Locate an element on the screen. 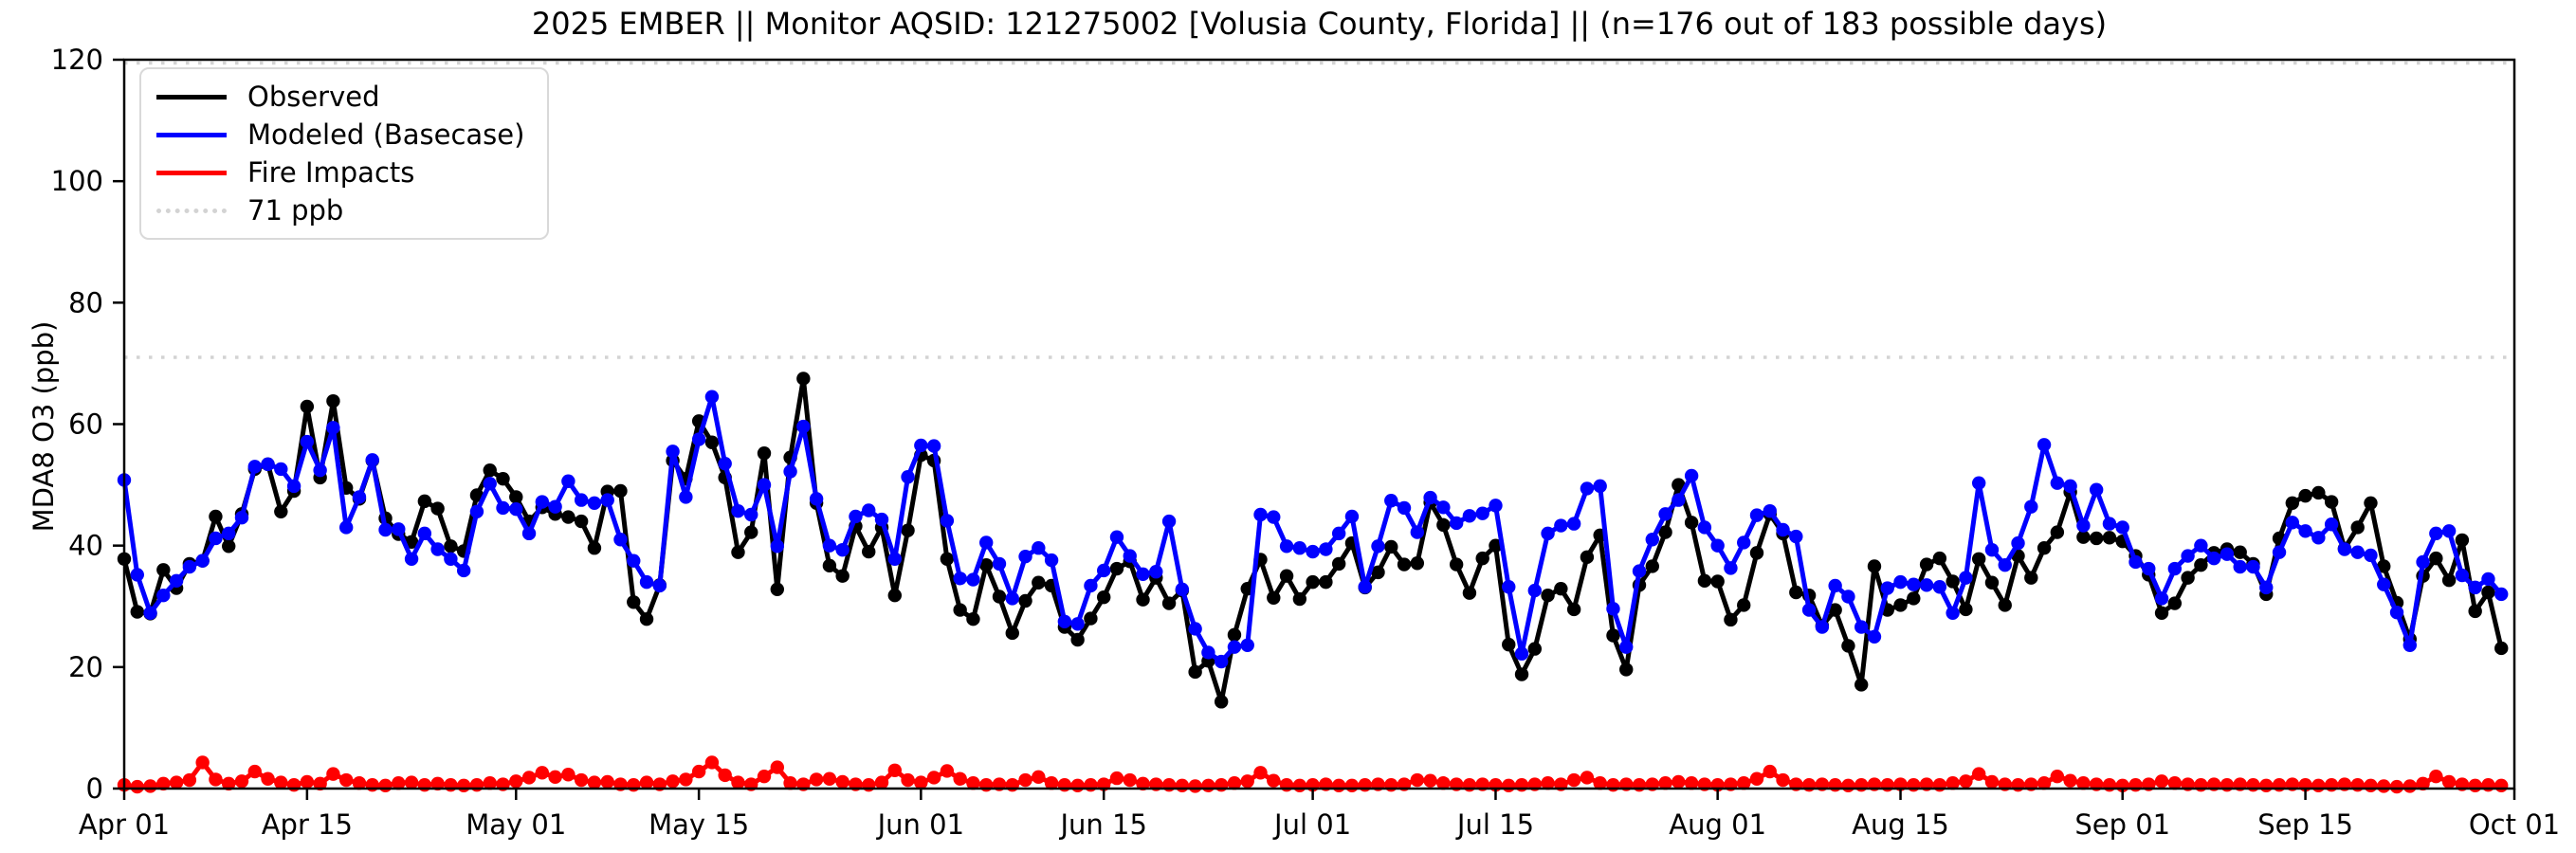 The image size is (2576, 853). legend-label: 71 ppb is located at coordinates (295, 210).